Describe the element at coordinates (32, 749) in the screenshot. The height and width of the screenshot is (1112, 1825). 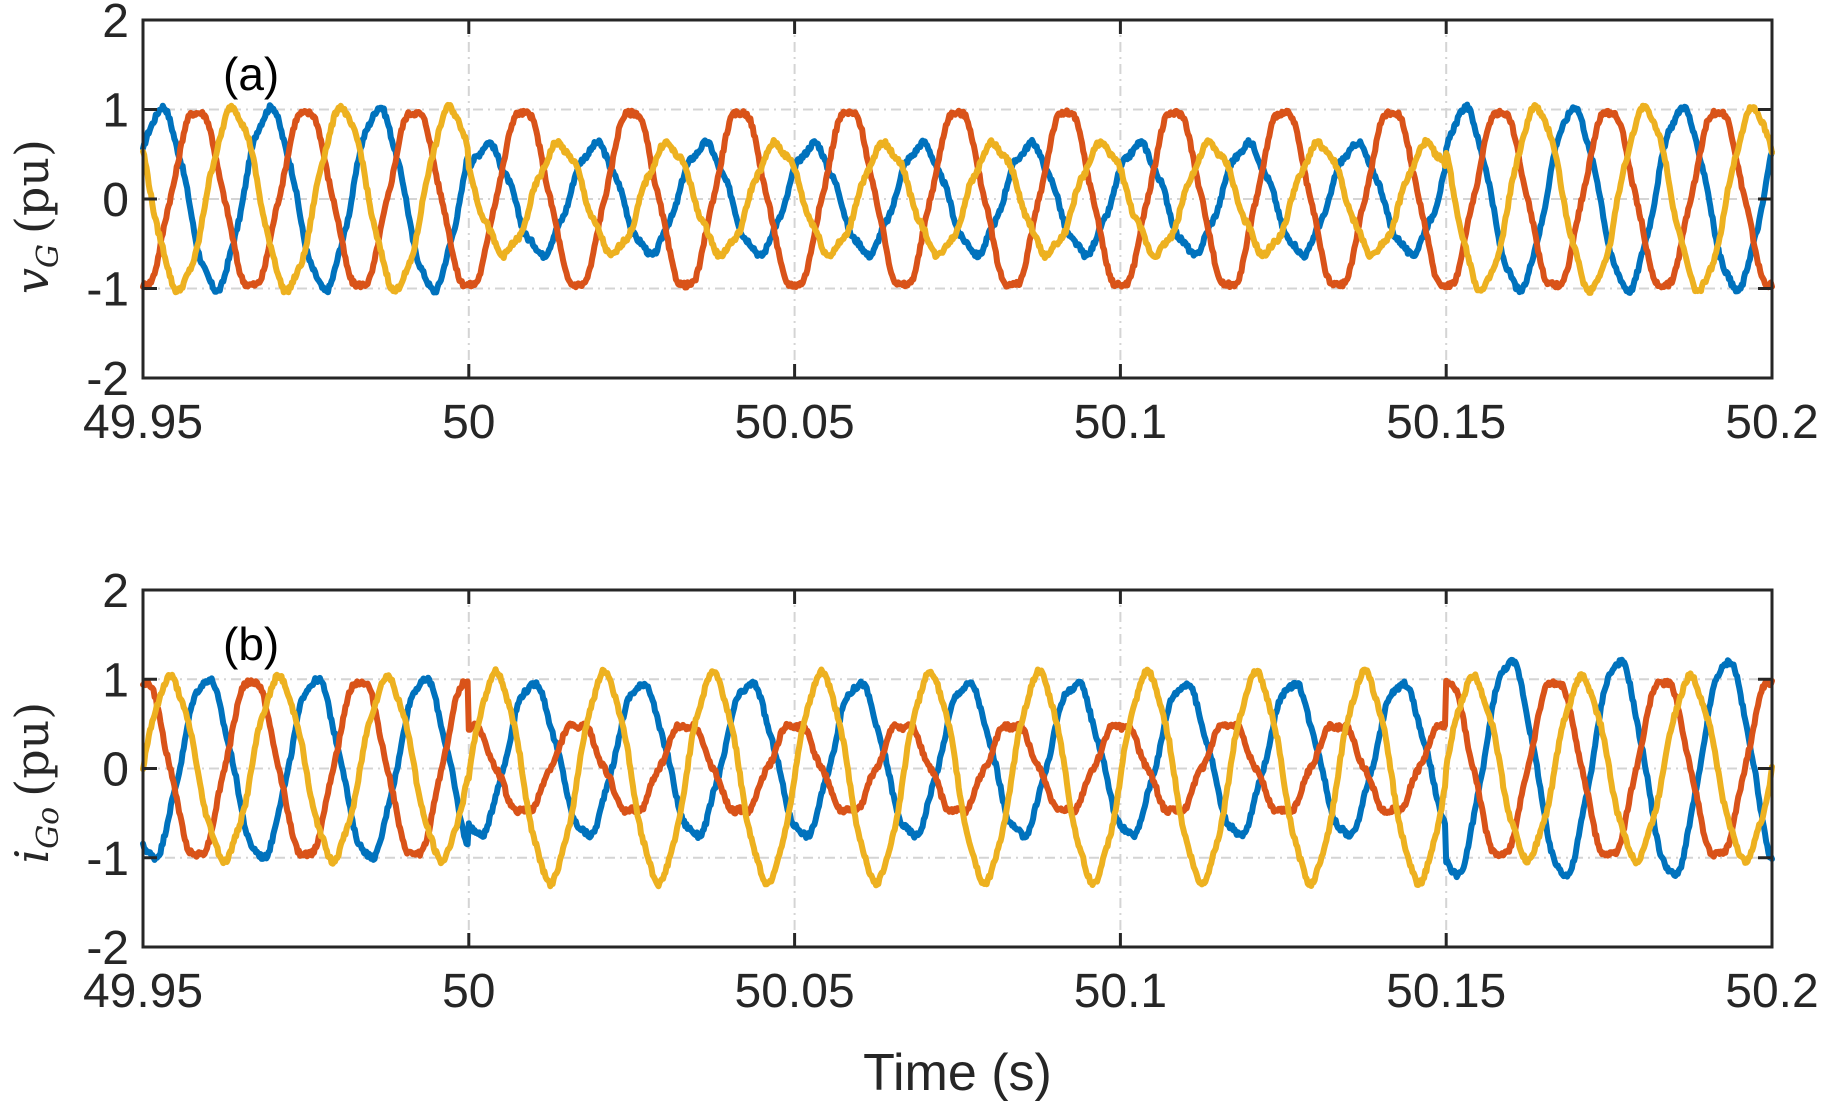
I see `panel-b-ylabel-unit: (pu)` at that location.